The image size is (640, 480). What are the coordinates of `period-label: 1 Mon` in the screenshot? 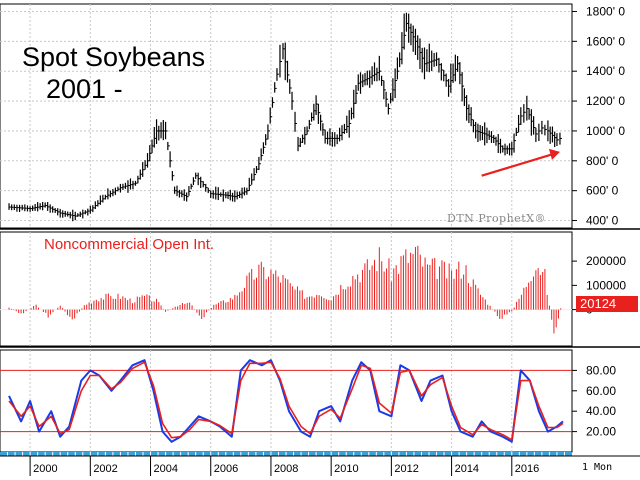 It's located at (597, 467).